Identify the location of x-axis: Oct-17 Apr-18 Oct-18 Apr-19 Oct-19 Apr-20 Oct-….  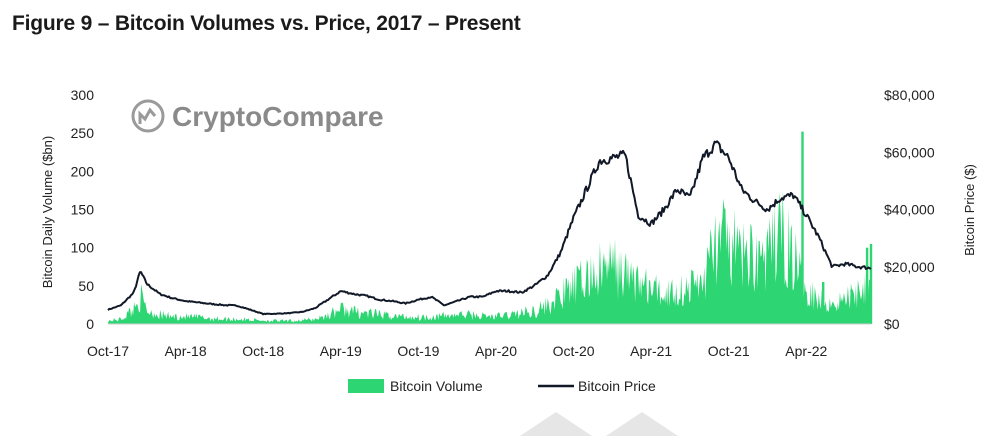
(457, 351).